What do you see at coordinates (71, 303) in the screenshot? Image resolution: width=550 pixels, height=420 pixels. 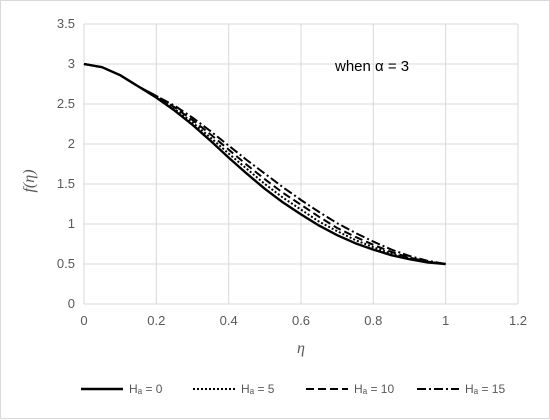 I see `y-tick-label: 0` at bounding box center [71, 303].